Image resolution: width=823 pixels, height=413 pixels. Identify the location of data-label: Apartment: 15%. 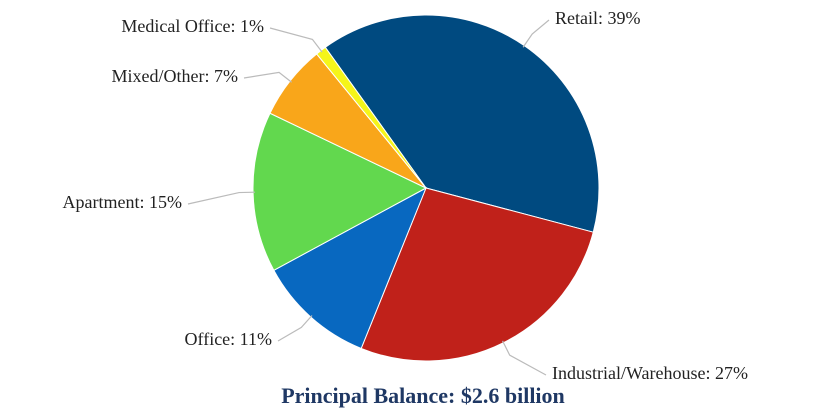
(122, 202).